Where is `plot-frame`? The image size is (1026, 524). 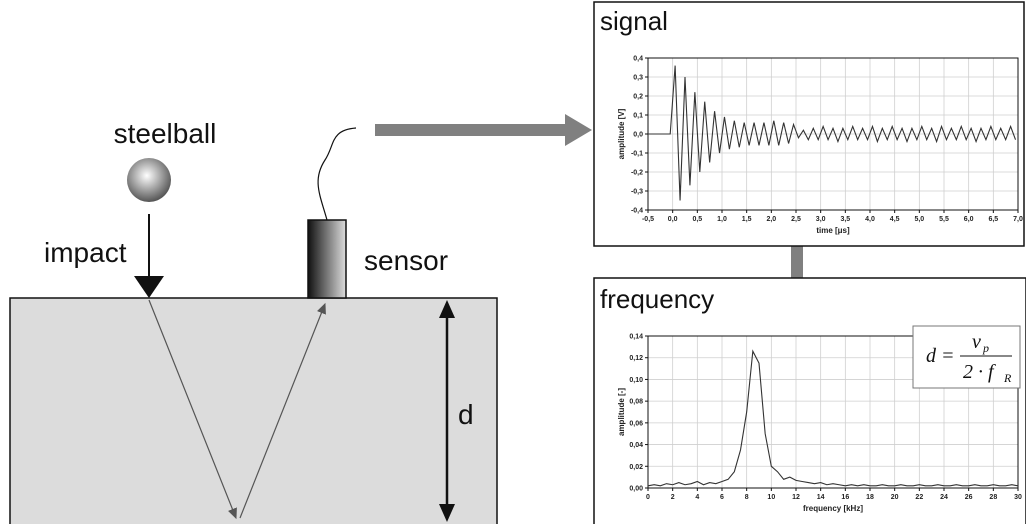
plot-frame is located at coordinates (833, 412).